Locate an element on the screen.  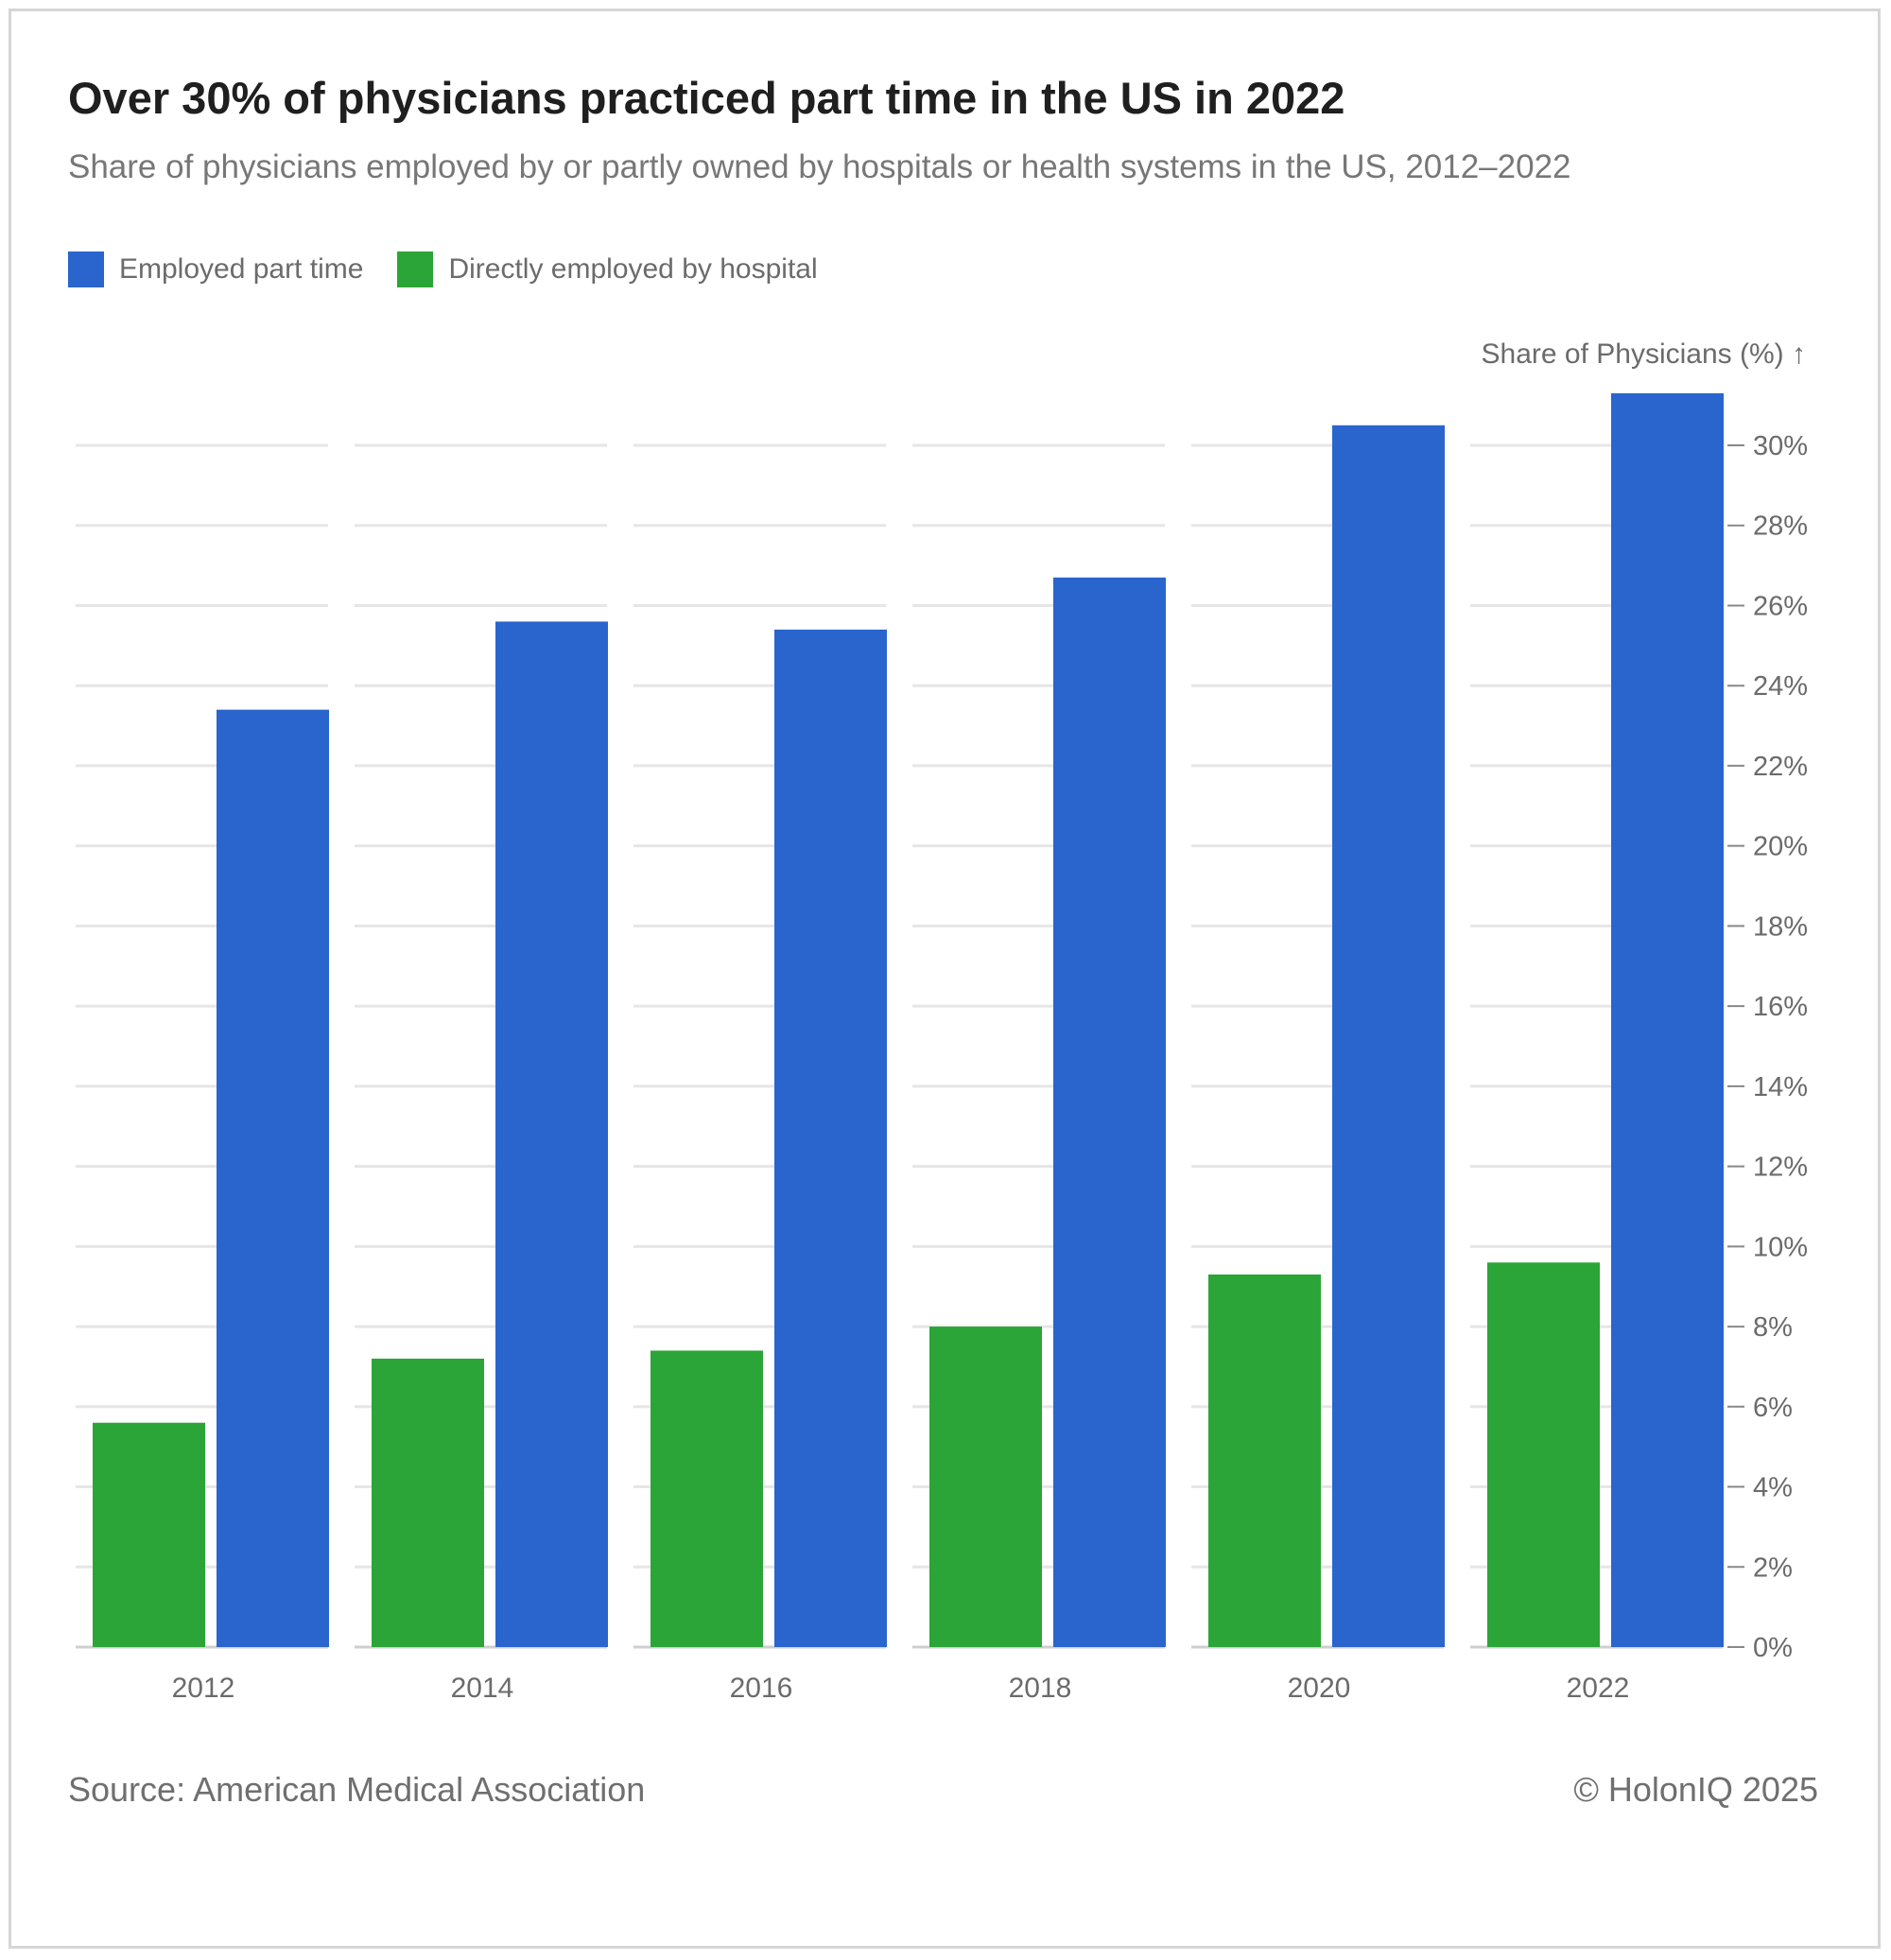
bar-employed-part-time-2018 is located at coordinates (1109, 1112).